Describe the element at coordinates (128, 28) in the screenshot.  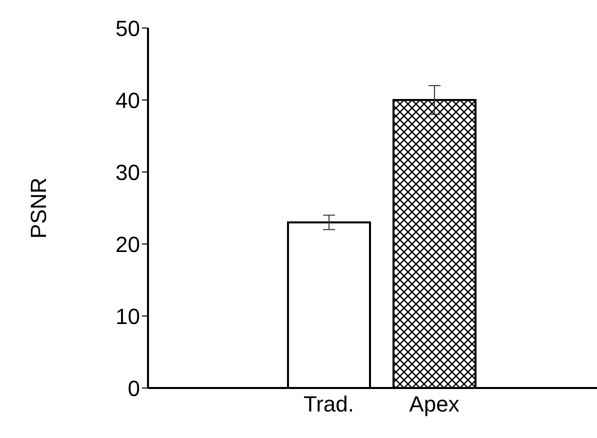
I see `y-tick-label: 50` at that location.